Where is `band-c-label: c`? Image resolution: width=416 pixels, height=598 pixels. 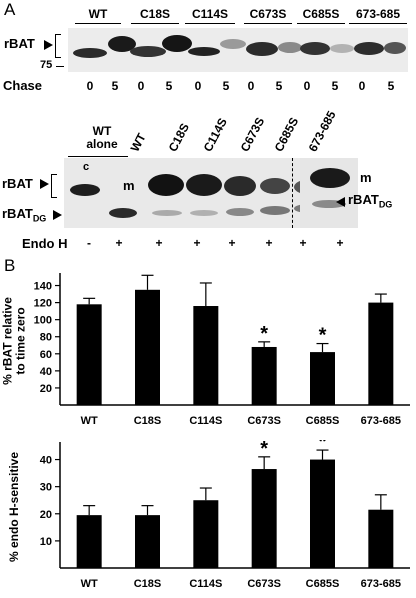
band-c-label: c is located at coordinates (86, 167).